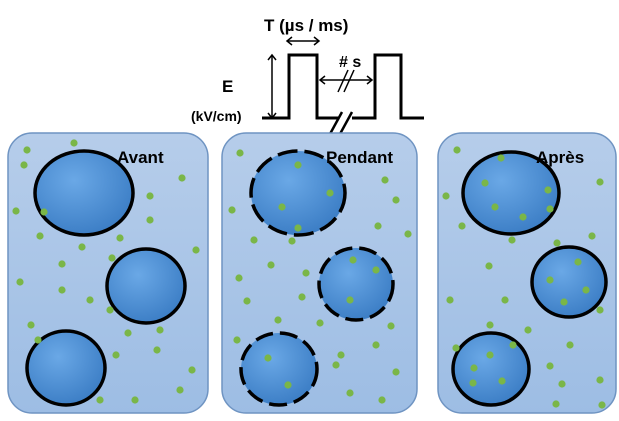 The height and width of the screenshot is (421, 619). I want to click on amplitude-arrow, so click(272, 86).